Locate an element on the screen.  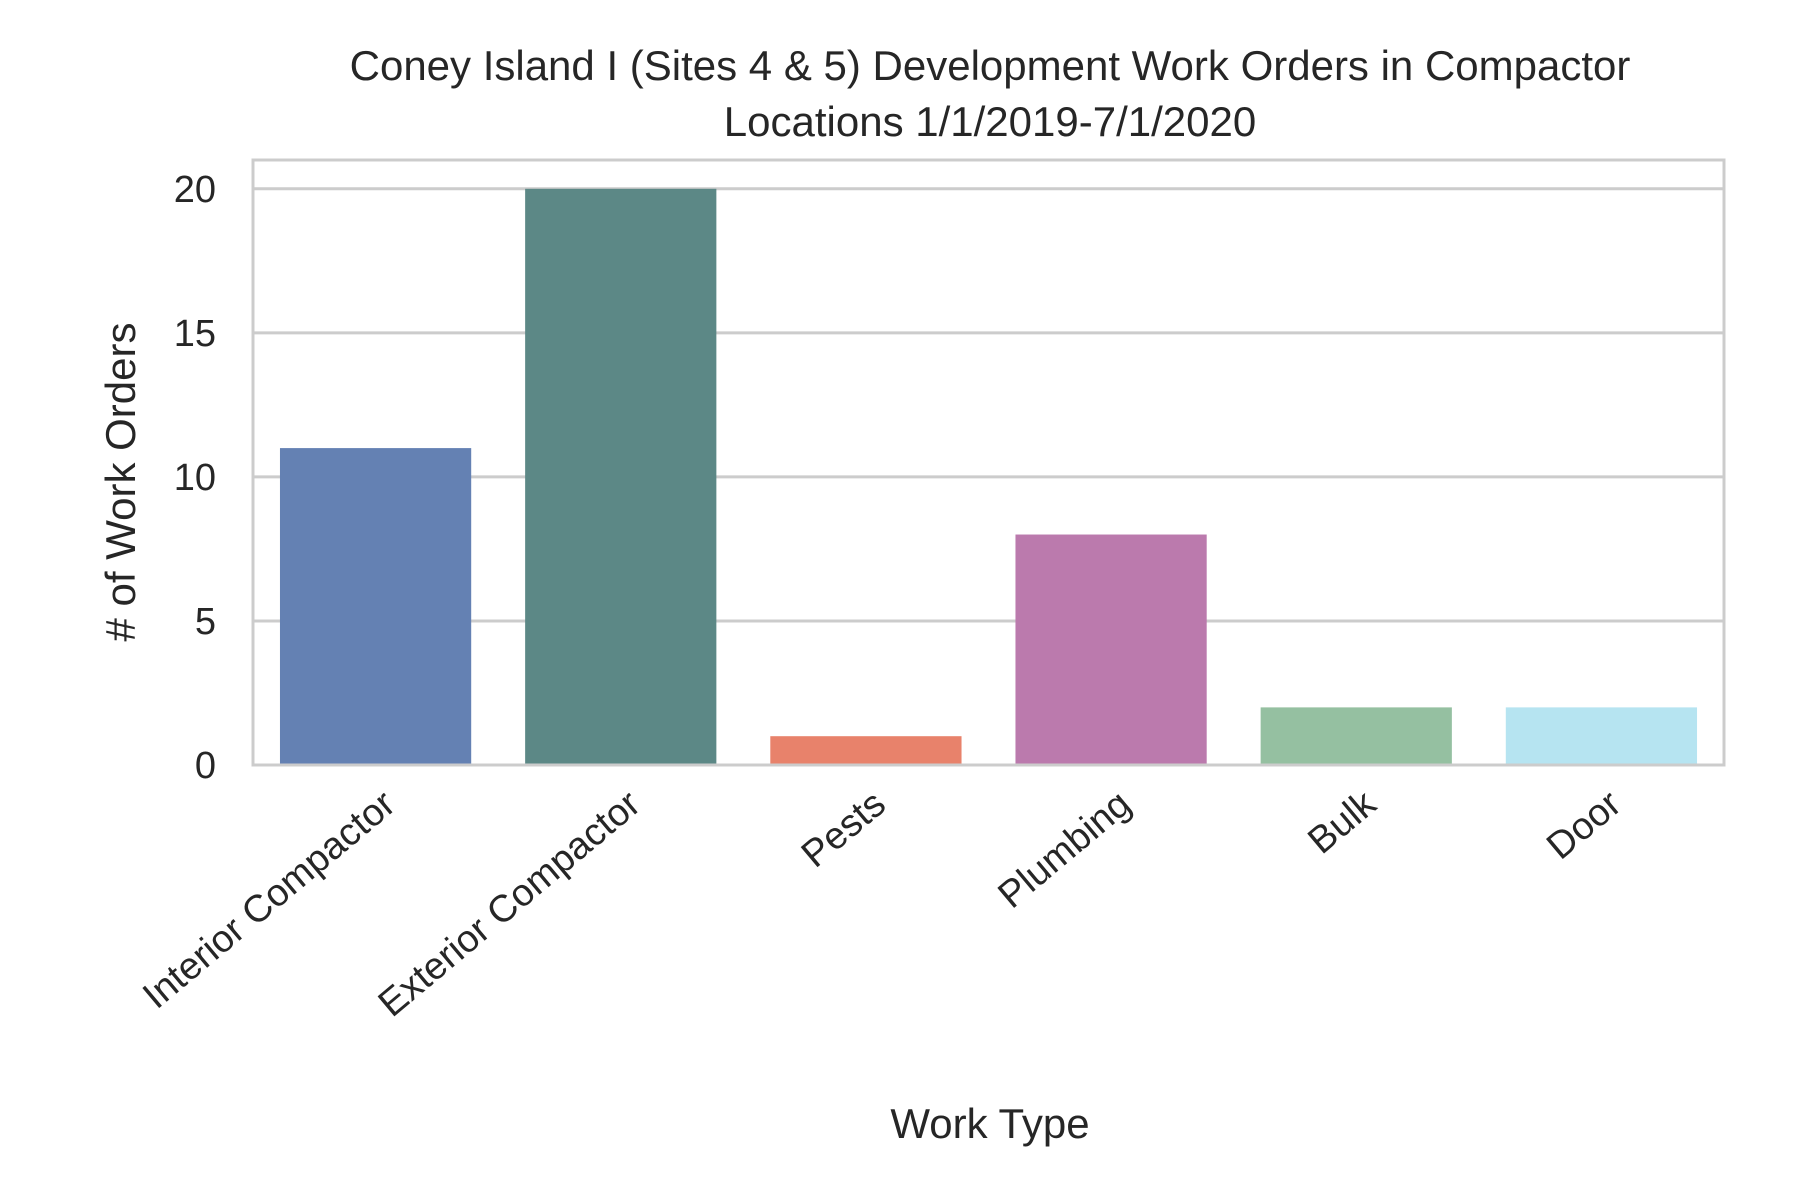
bar-interior-compactor is located at coordinates (375, 606).